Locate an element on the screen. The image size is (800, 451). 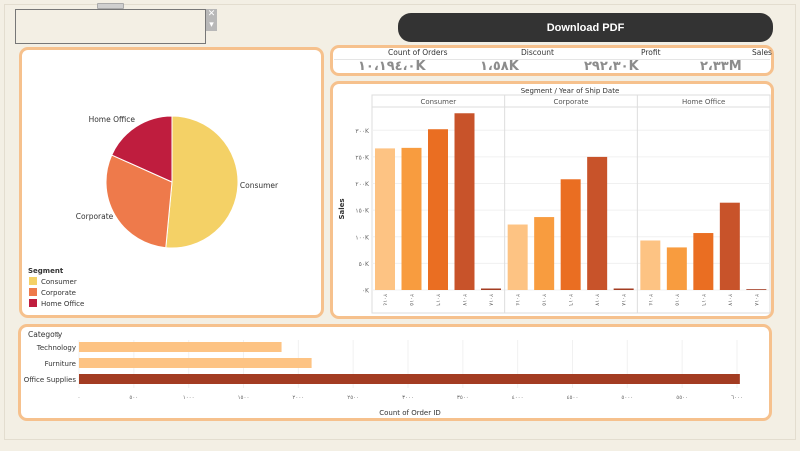
bar-home-office-2017 is located at coordinates (729, 246).